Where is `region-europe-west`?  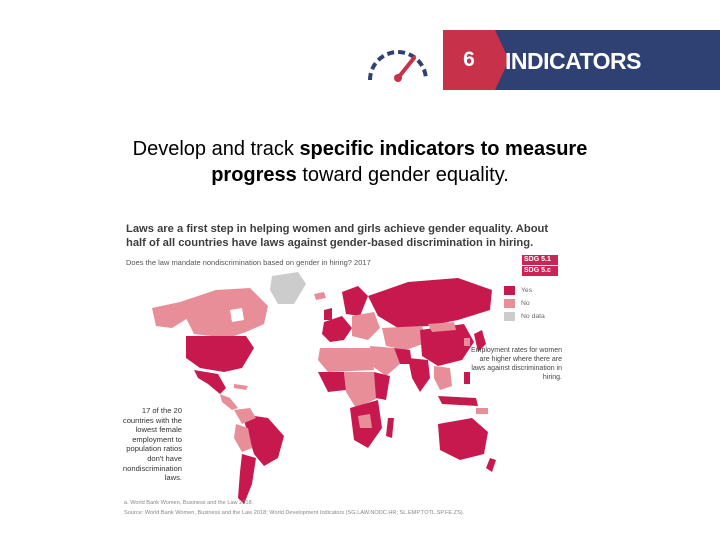 region-europe-west is located at coordinates (337, 329).